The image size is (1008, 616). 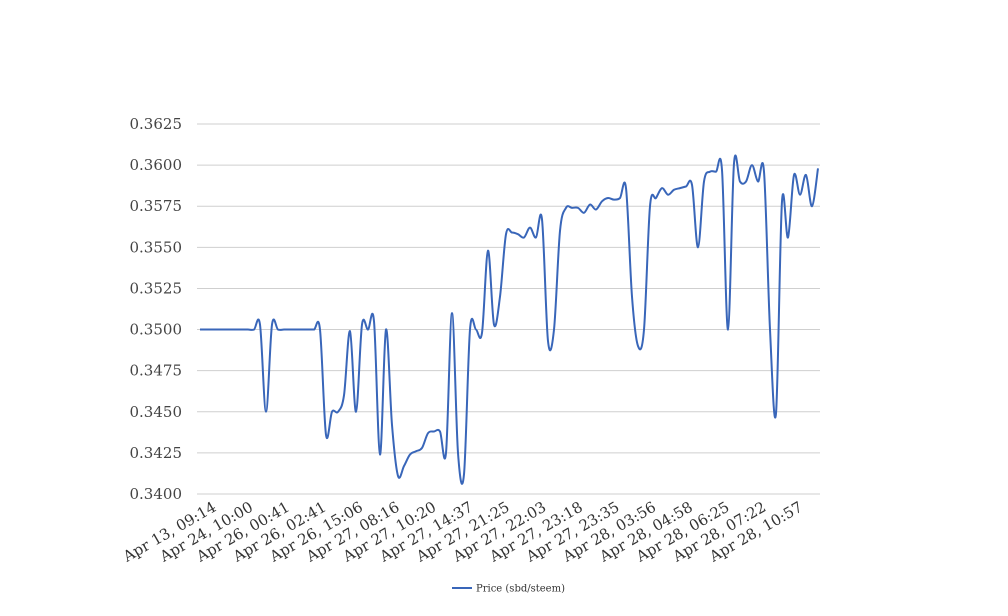 I want to click on legend: Price (sbd/steem), so click(x=508, y=589).